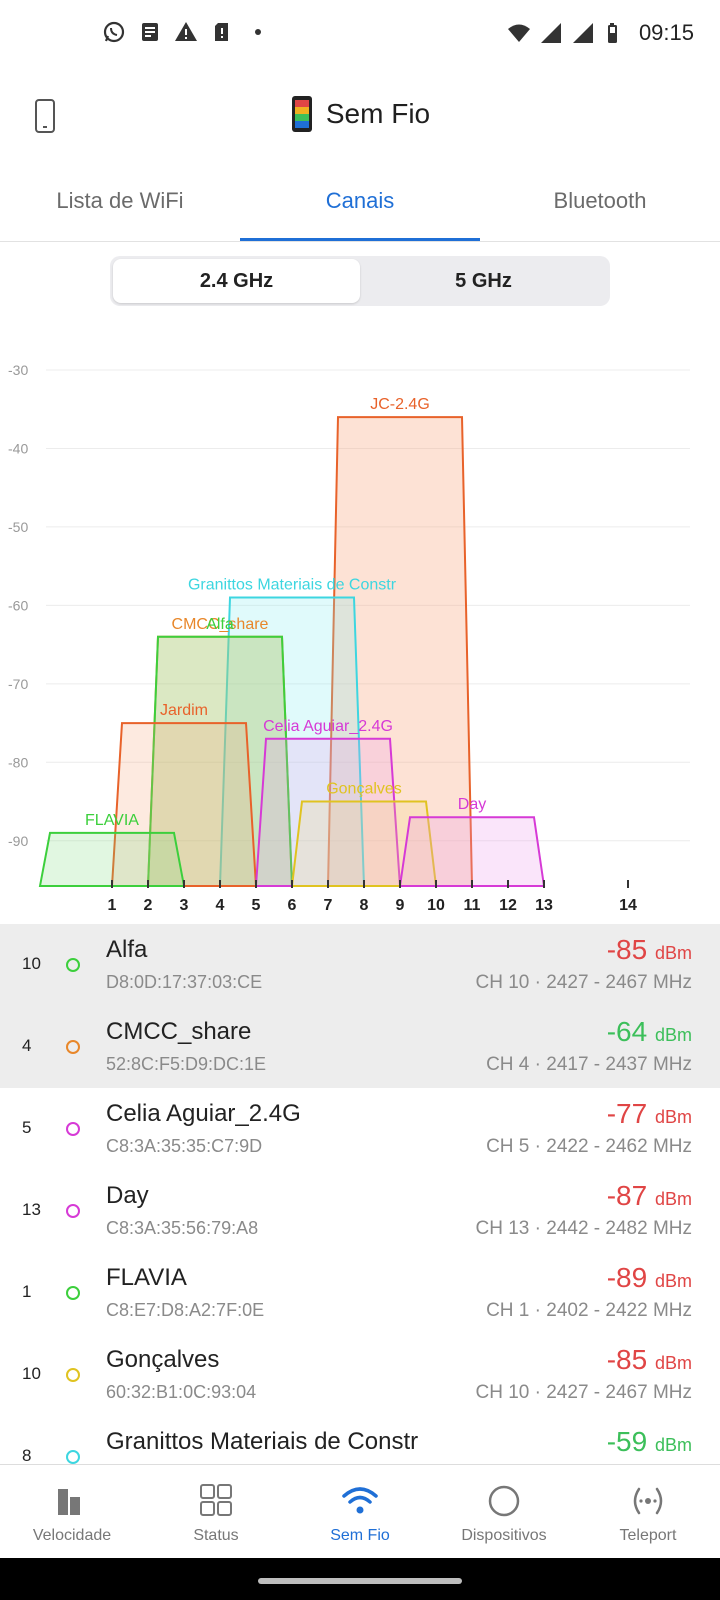 This screenshot has height=1600, width=720. Describe the element at coordinates (504, 1501) in the screenshot. I see `devices-circle-icon` at that location.